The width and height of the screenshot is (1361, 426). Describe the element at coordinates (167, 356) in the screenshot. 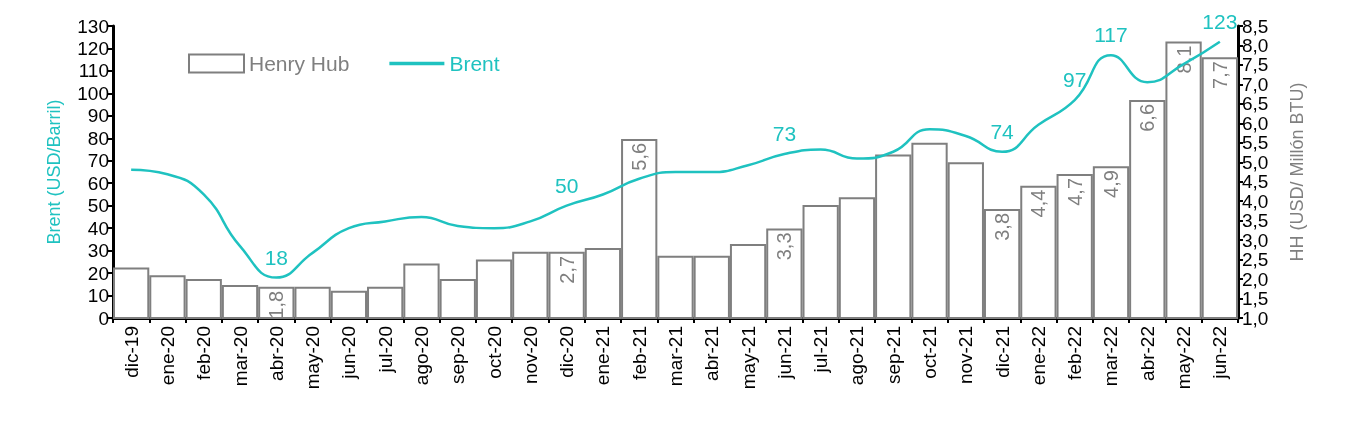

I see `x-tick-label: ene-20` at that location.